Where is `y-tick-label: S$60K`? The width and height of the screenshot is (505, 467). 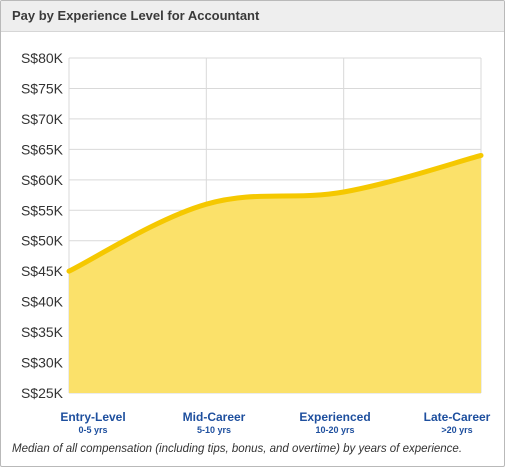
y-tick-label: S$60K is located at coordinates (42, 180).